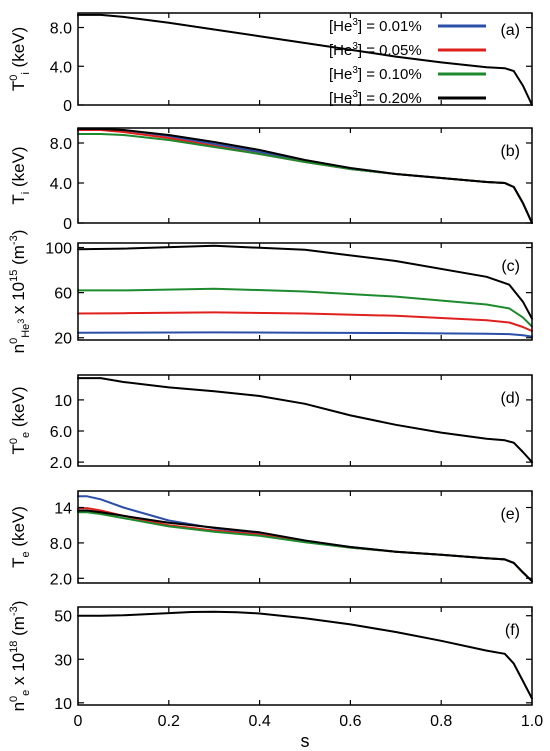 This screenshot has height=751, width=550. Describe the element at coordinates (20, 656) in the screenshot. I see `y-axis-label: n0e x 1018 (m-3)` at that location.